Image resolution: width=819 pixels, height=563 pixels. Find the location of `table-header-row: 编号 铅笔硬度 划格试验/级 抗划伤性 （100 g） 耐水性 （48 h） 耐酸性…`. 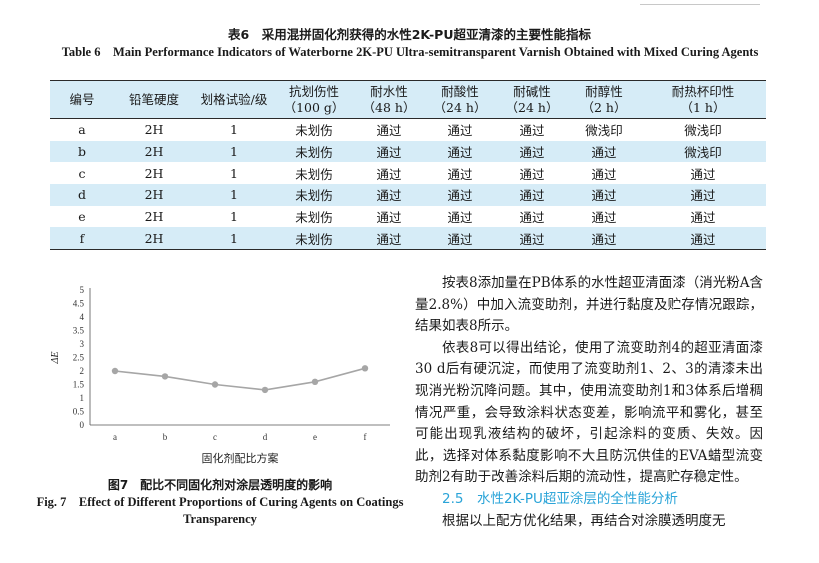

table-header-row: 编号 铅笔硬度 划格试验/级 抗划伤性 （100 g） 耐水性 （48 h） 耐酸性… is located at coordinates (408, 99).